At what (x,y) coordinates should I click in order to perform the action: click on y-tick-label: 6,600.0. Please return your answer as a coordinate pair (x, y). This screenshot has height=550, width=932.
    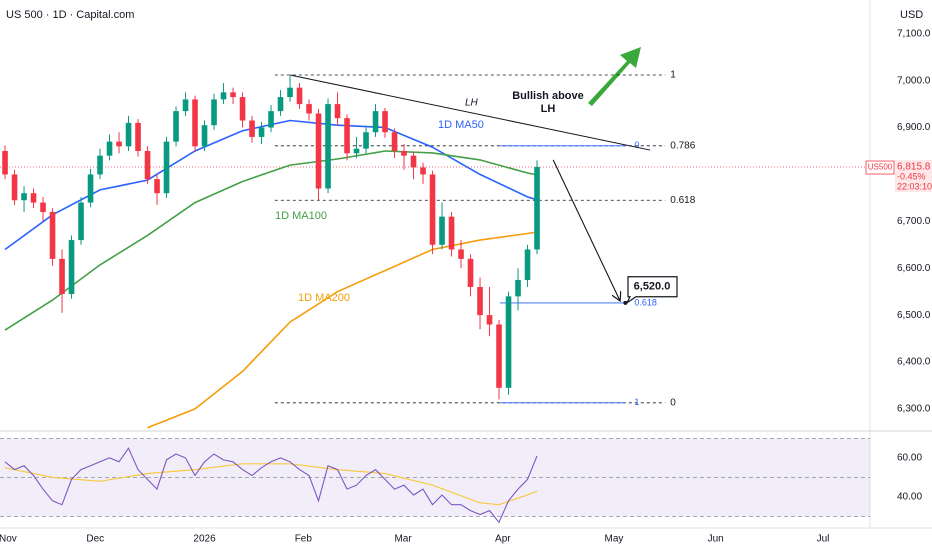
    Looking at the image, I should click on (914, 268).